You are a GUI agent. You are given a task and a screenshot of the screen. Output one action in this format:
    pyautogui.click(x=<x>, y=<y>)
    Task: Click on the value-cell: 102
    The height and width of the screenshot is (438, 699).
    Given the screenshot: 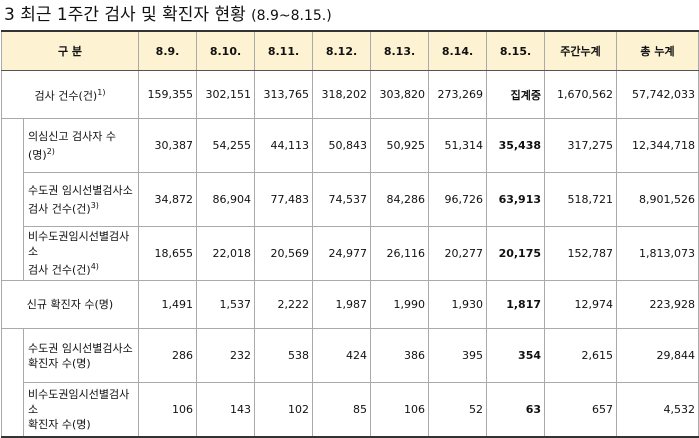 What is the action you would take?
    pyautogui.click(x=284, y=410)
    